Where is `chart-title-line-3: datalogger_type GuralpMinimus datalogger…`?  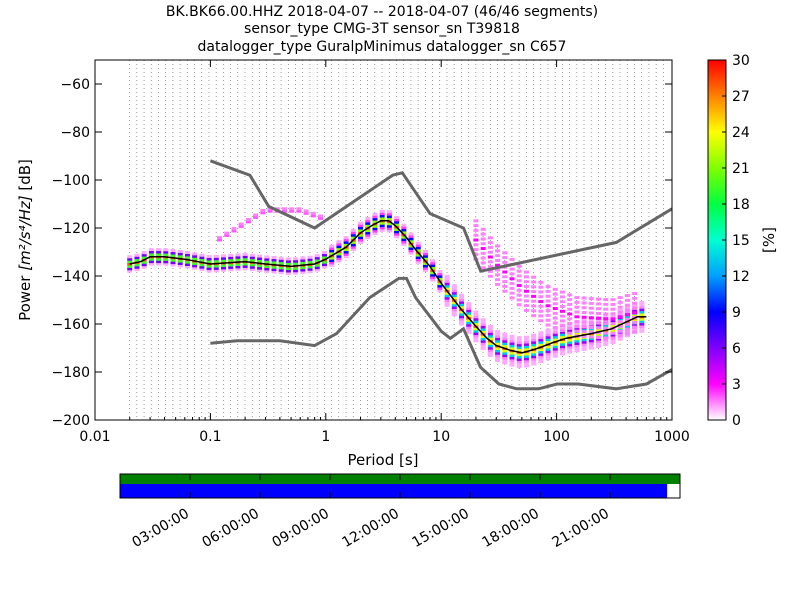 chart-title-line-3: datalogger_type GuralpMinimus datalogger… is located at coordinates (382, 47).